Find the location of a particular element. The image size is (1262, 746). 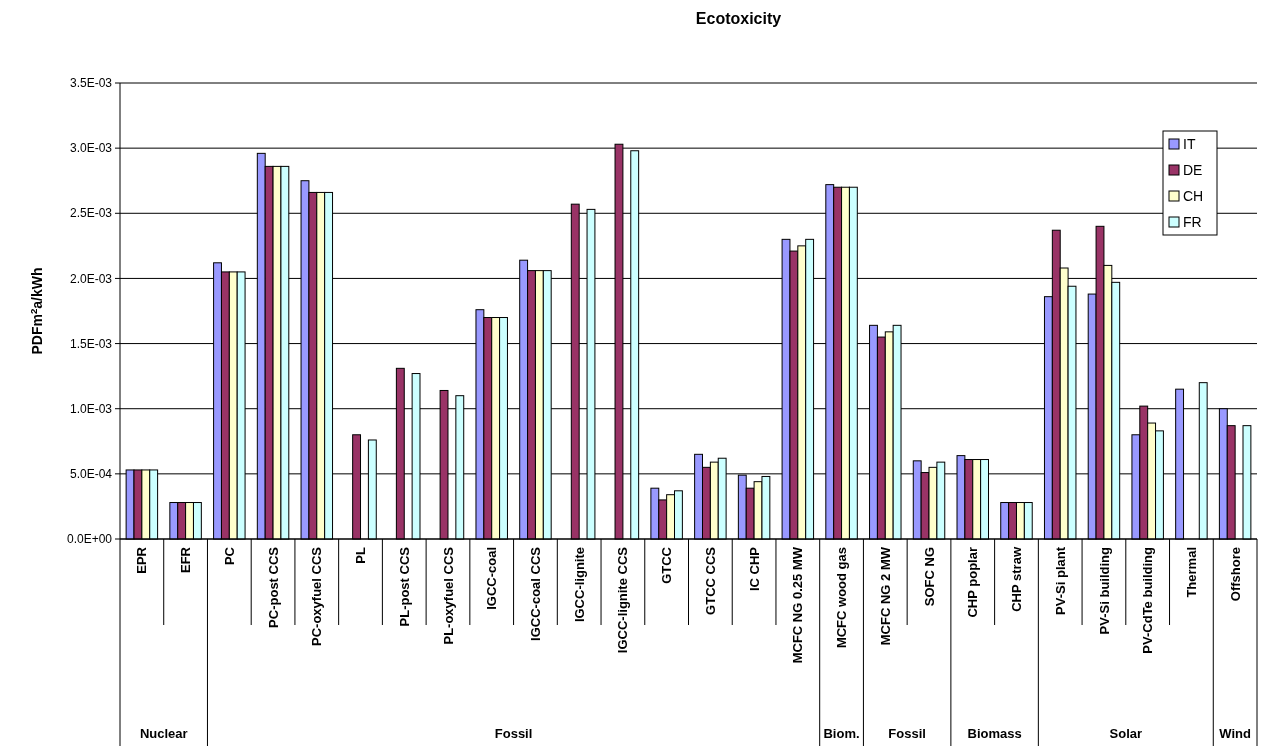

y-tick-label: 5.0E-04 is located at coordinates (91, 474).